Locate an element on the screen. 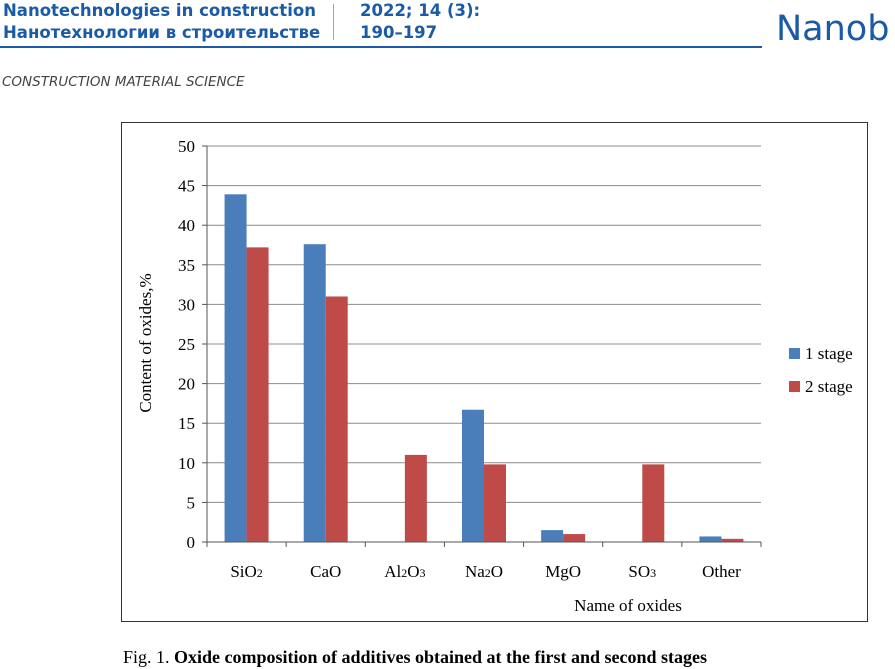 Image resolution: width=895 pixels, height=669 pixels. y-tick-label: 25 is located at coordinates (186, 344).